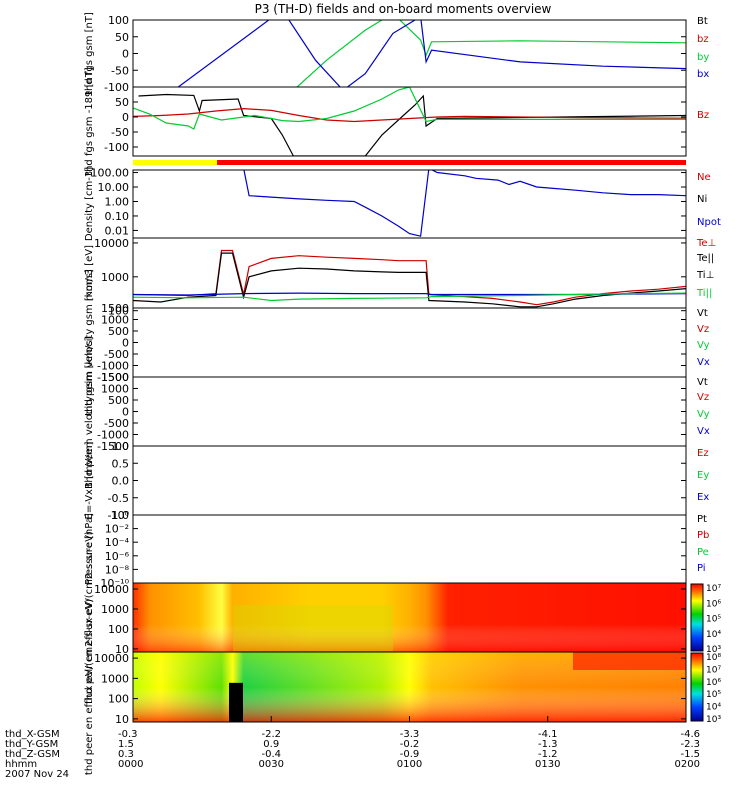  I want to click on legend-entry: Ex, so click(703, 497).